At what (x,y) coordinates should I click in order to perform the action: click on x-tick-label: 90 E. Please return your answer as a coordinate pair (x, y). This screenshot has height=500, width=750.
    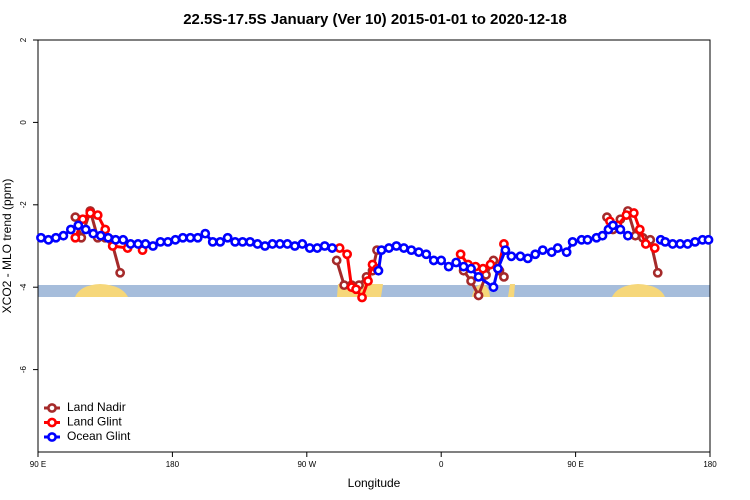
    Looking at the image, I should click on (38, 464).